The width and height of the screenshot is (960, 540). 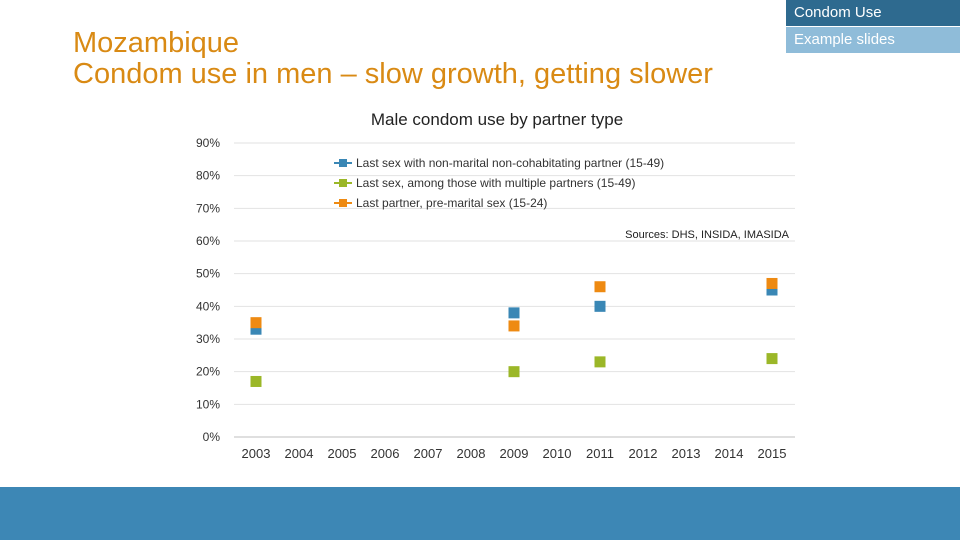 I want to click on chart-marks, so click(x=514, y=332).